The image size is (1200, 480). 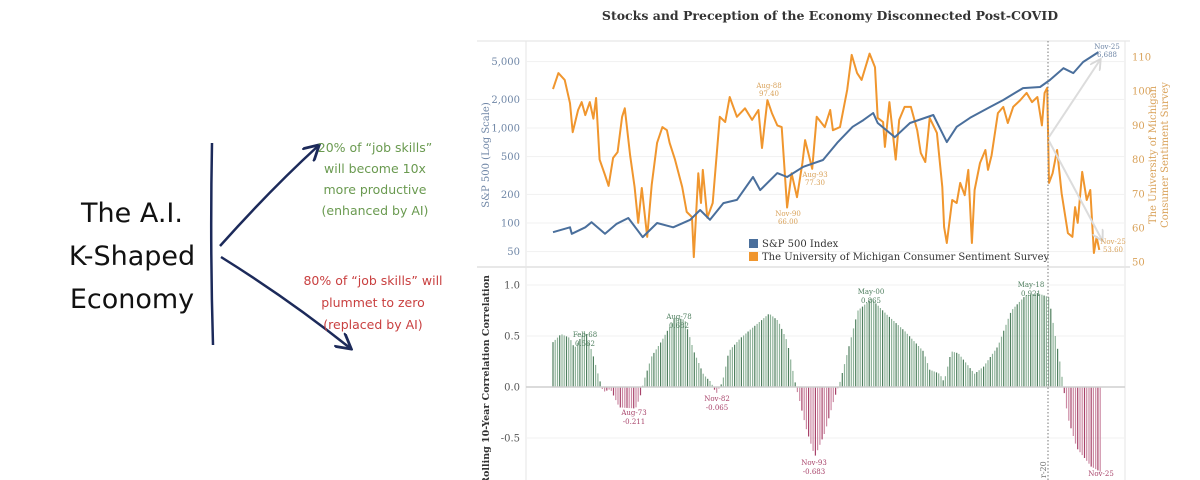 What do you see at coordinates (871, 301) in the screenshot?
I see `annotation-value: 0.865` at bounding box center [871, 301].